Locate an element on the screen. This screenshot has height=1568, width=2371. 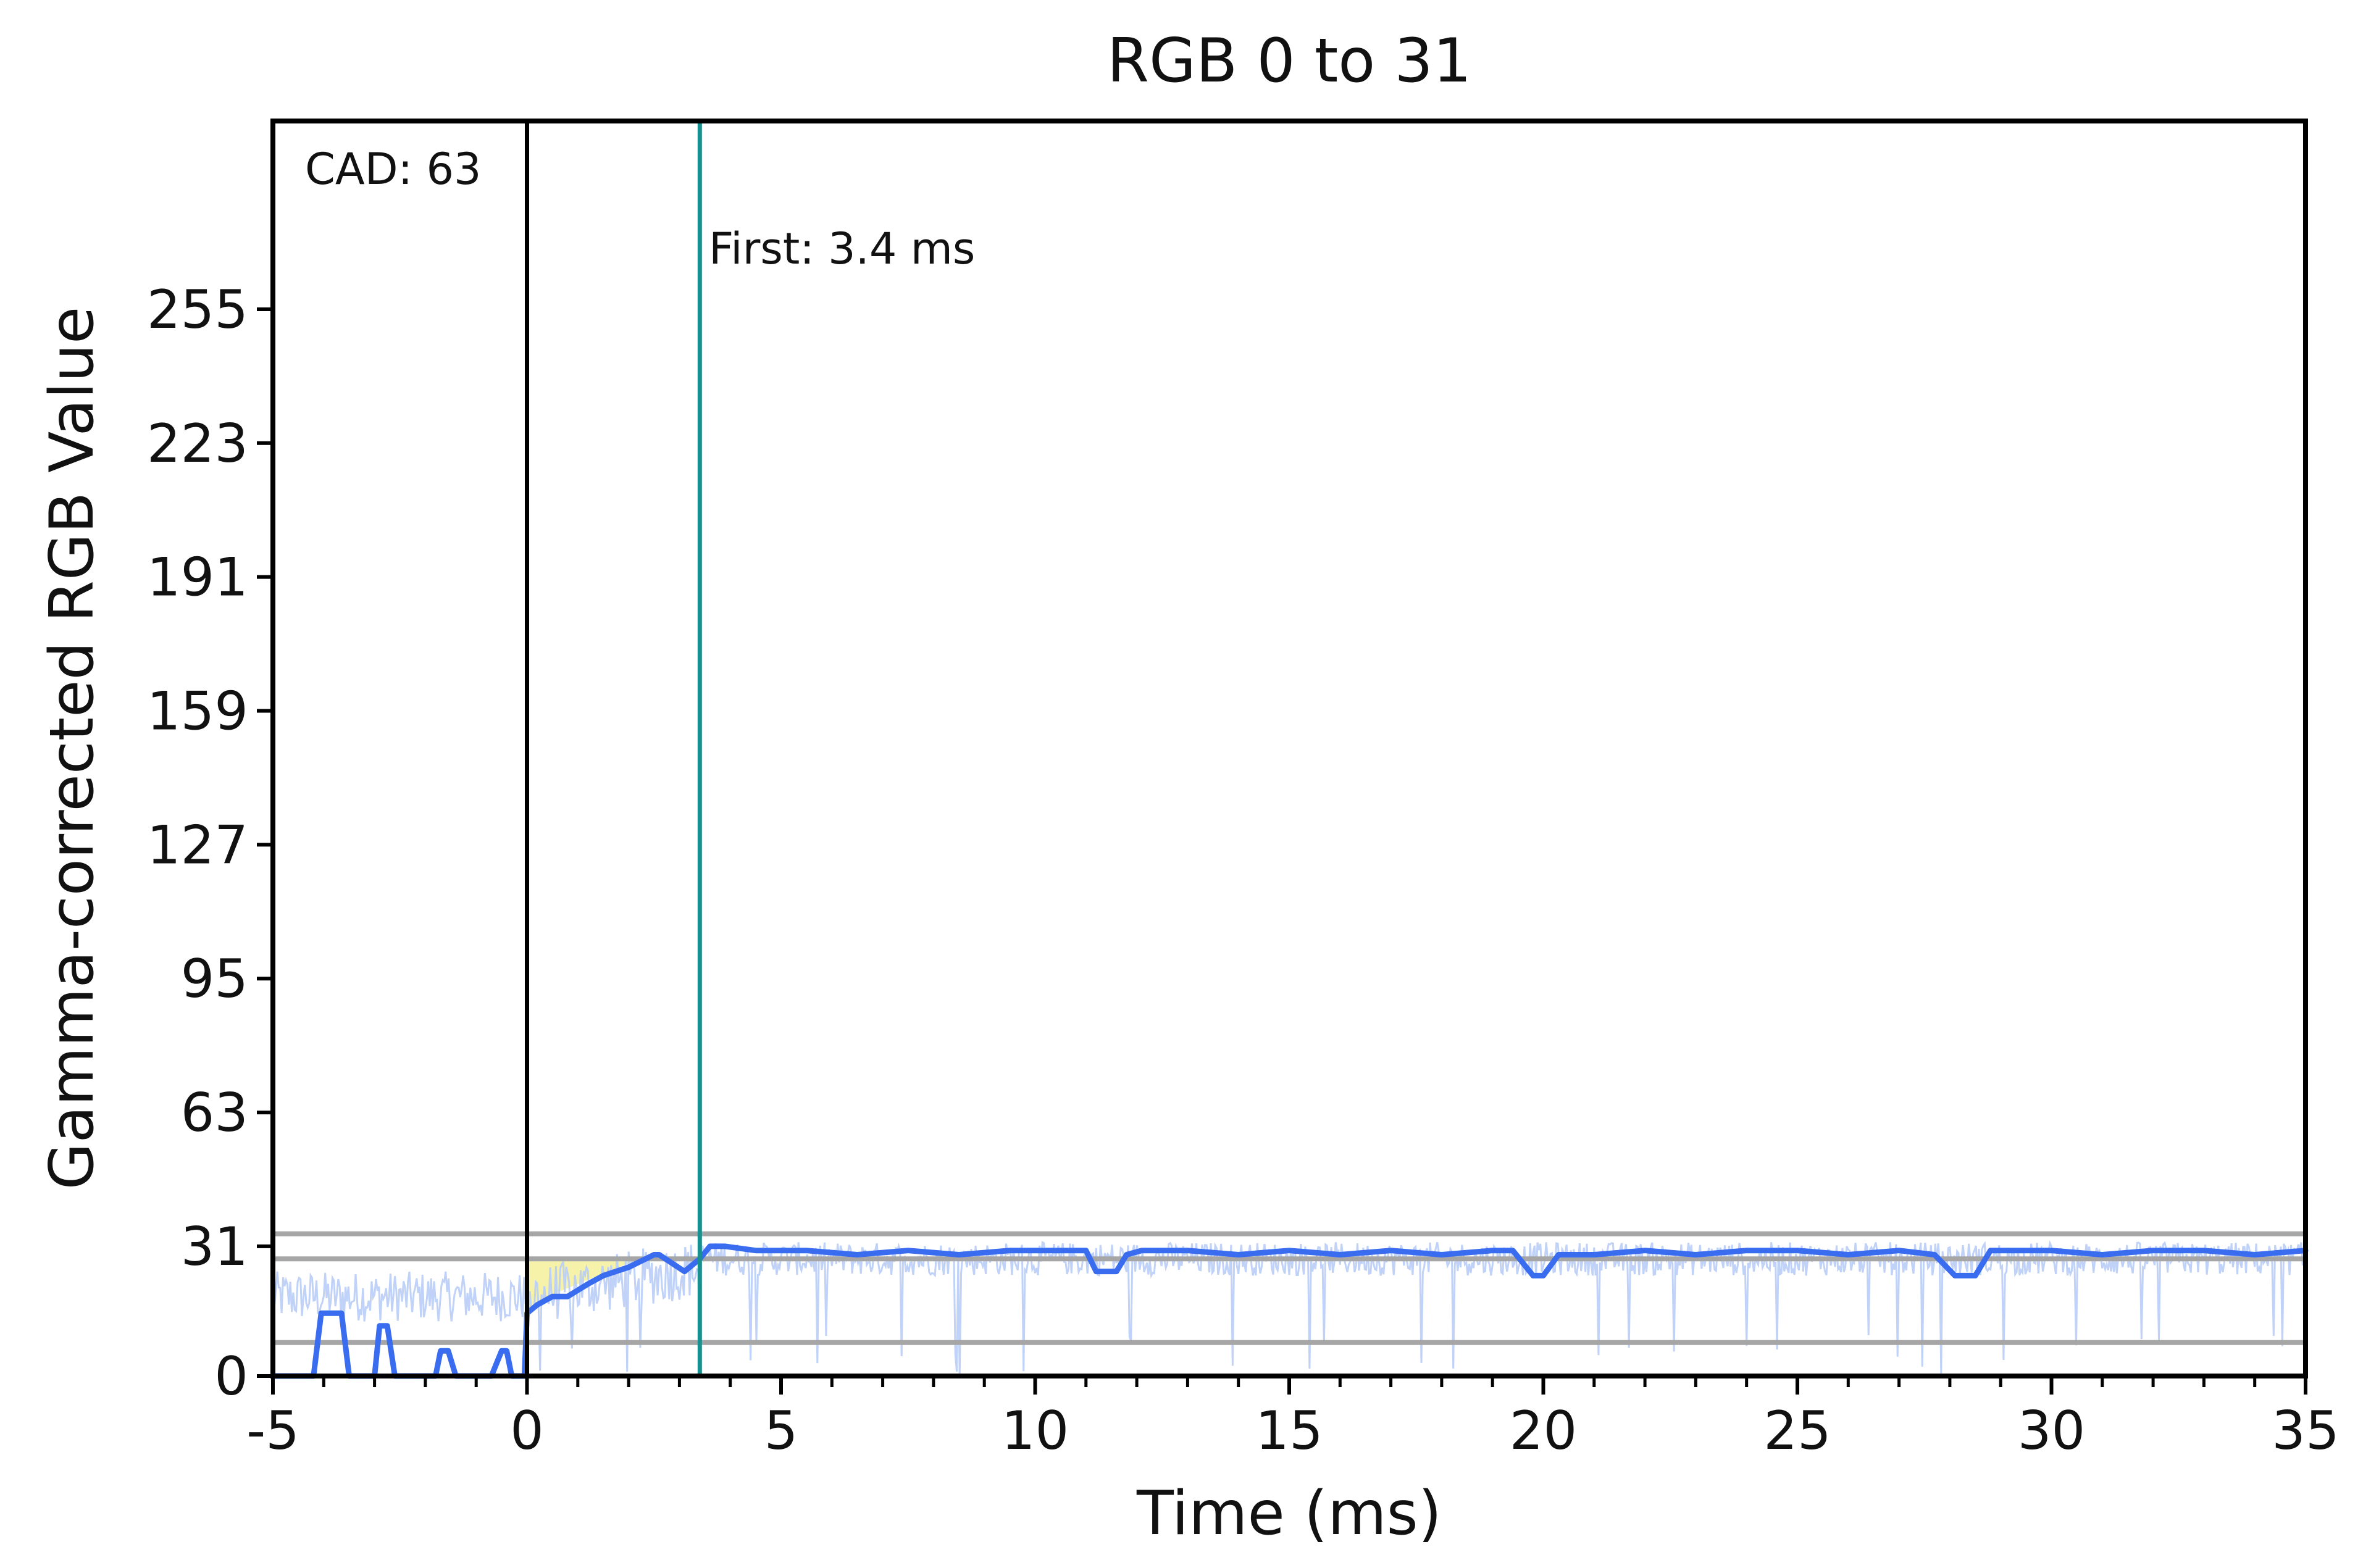
raw-sample-trace is located at coordinates (1289, 1308).